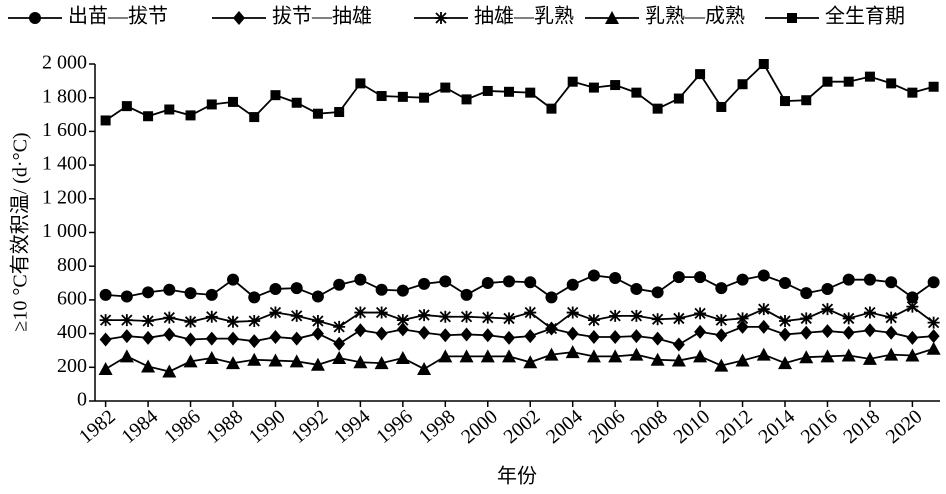 The width and height of the screenshot is (946, 494). What do you see at coordinates (139, 426) in the screenshot?
I see `x-tick-label: 1984` at bounding box center [139, 426].